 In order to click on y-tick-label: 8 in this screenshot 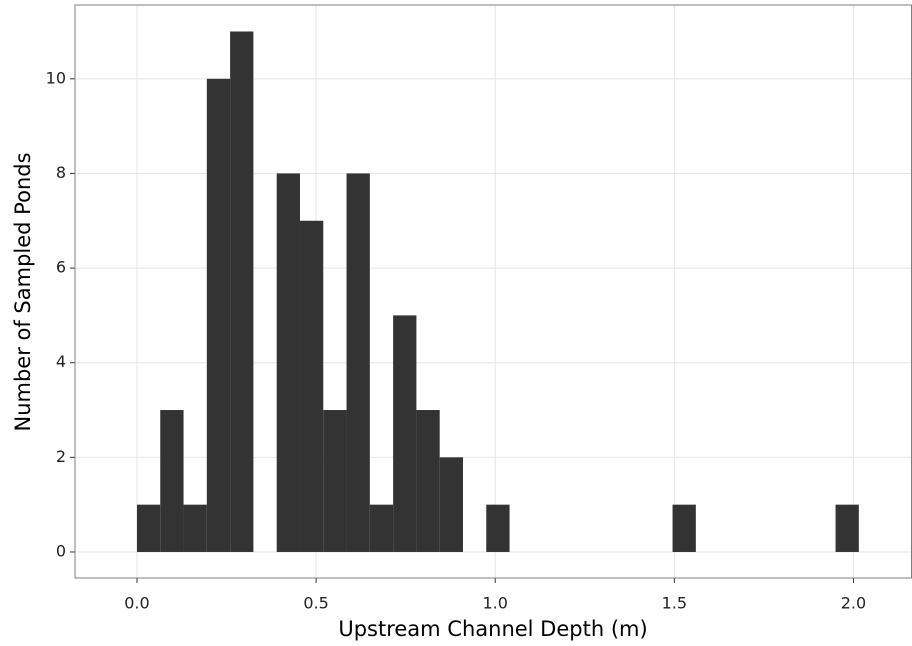, I will do `click(61, 172)`.